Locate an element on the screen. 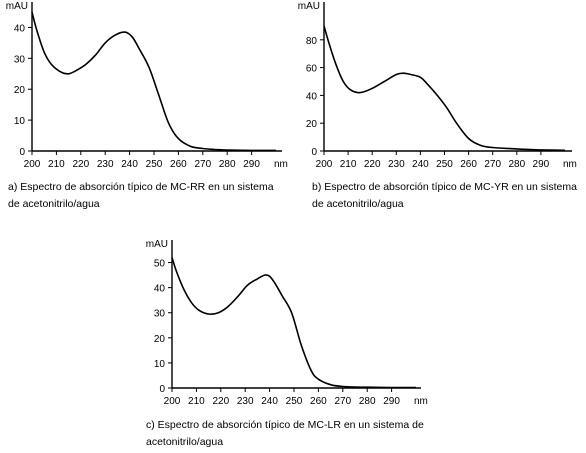 The image size is (586, 453). y-tick-label: 80 is located at coordinates (312, 41).